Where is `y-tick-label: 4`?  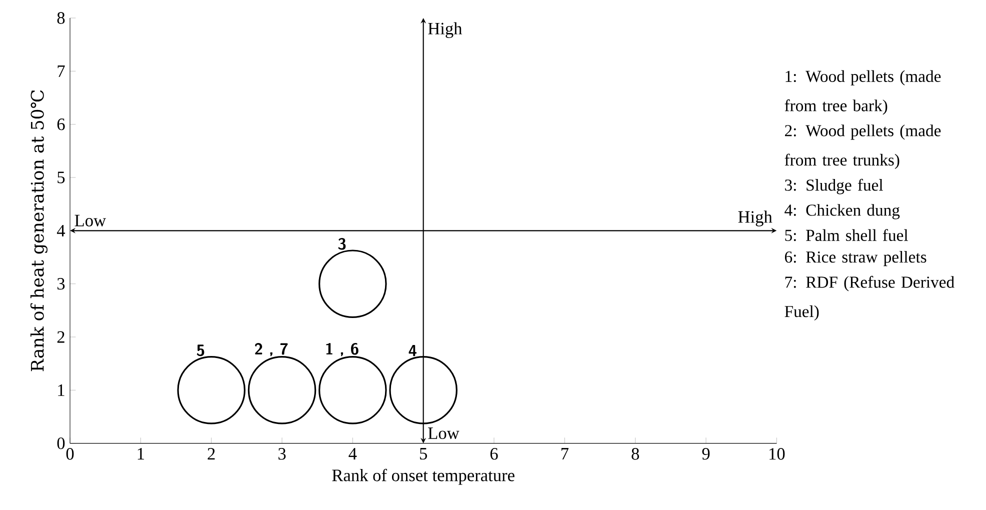 y-tick-label: 4 is located at coordinates (61, 230).